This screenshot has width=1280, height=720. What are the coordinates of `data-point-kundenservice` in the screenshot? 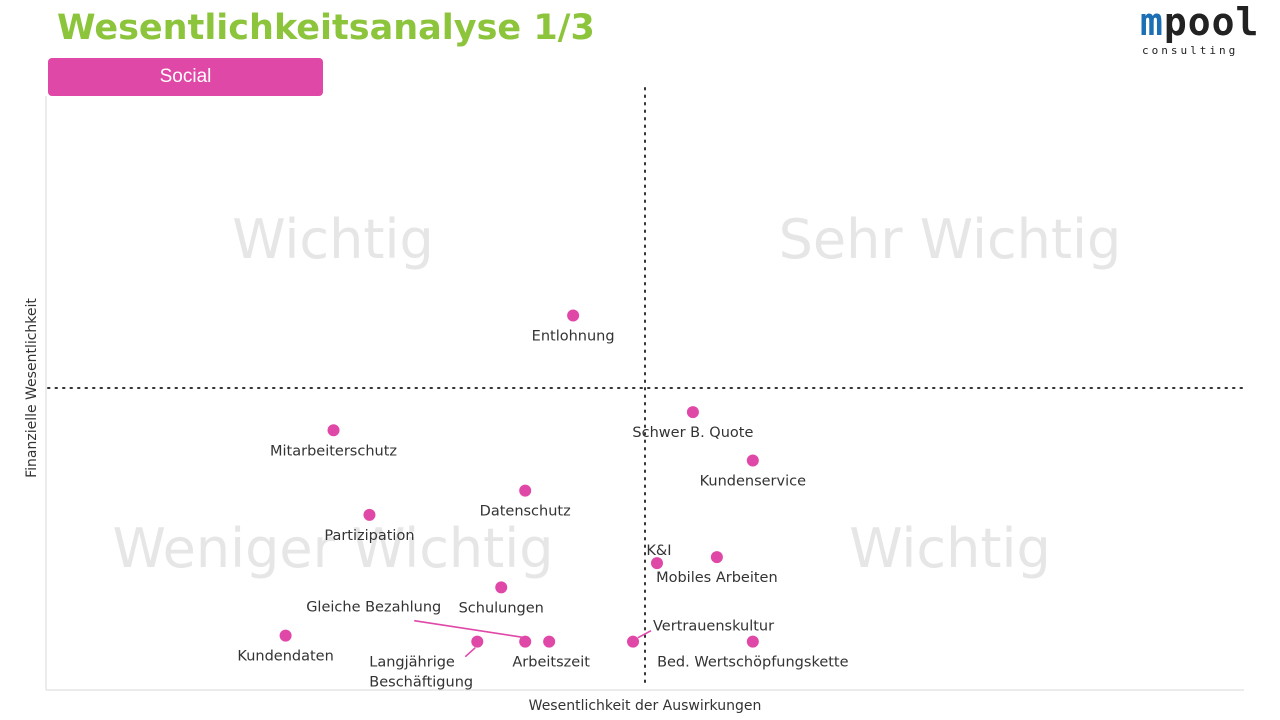 It's located at (752, 460).